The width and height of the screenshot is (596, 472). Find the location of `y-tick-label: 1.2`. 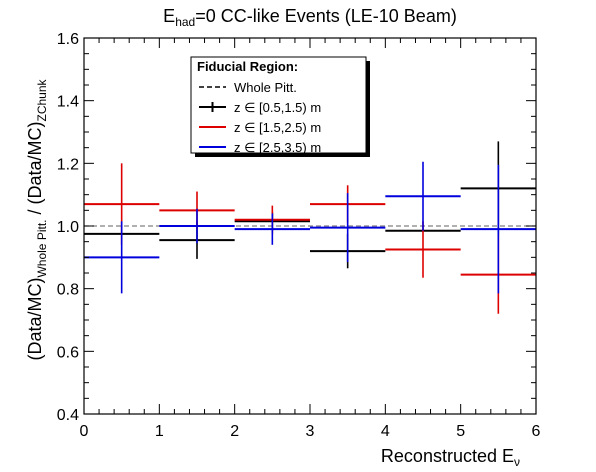

y-tick-label: 1.2 is located at coordinates (68, 164).